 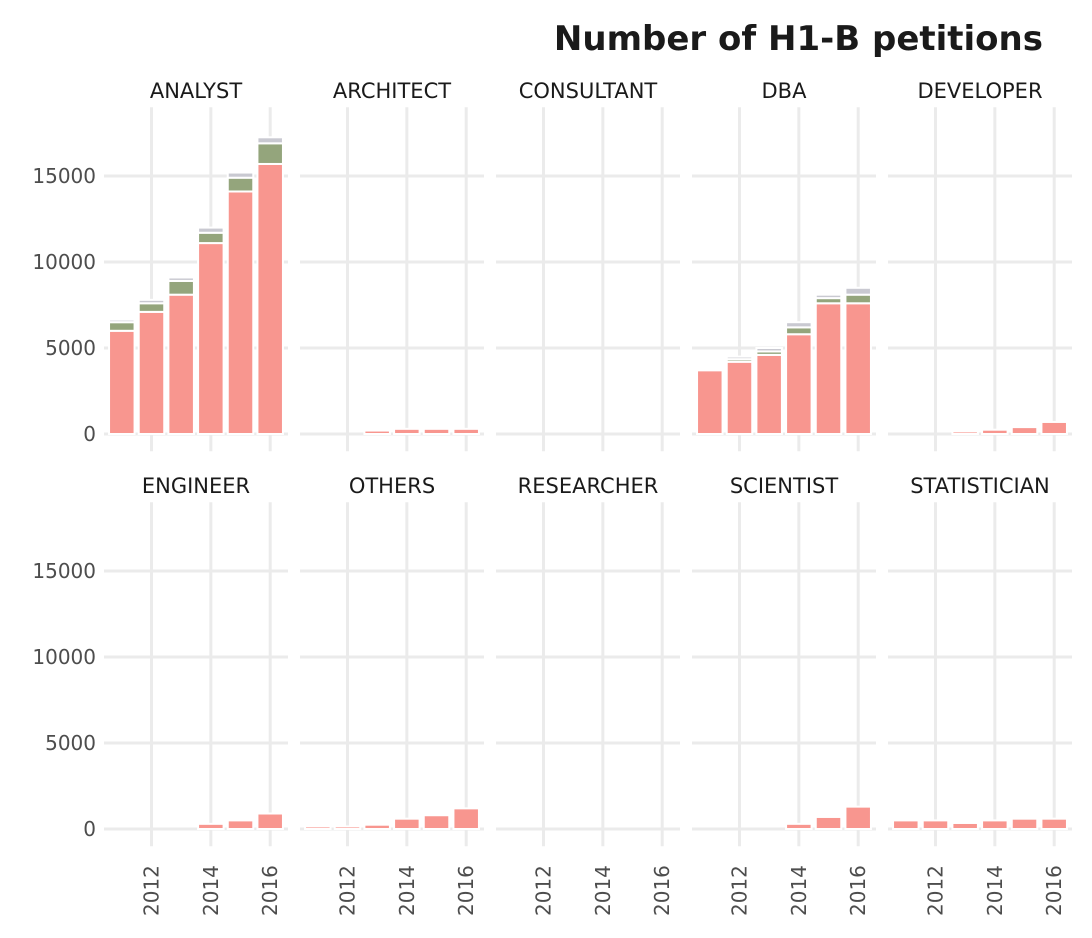 What do you see at coordinates (784, 265) in the screenshot?
I see `facet-panel-dba: DBA` at bounding box center [784, 265].